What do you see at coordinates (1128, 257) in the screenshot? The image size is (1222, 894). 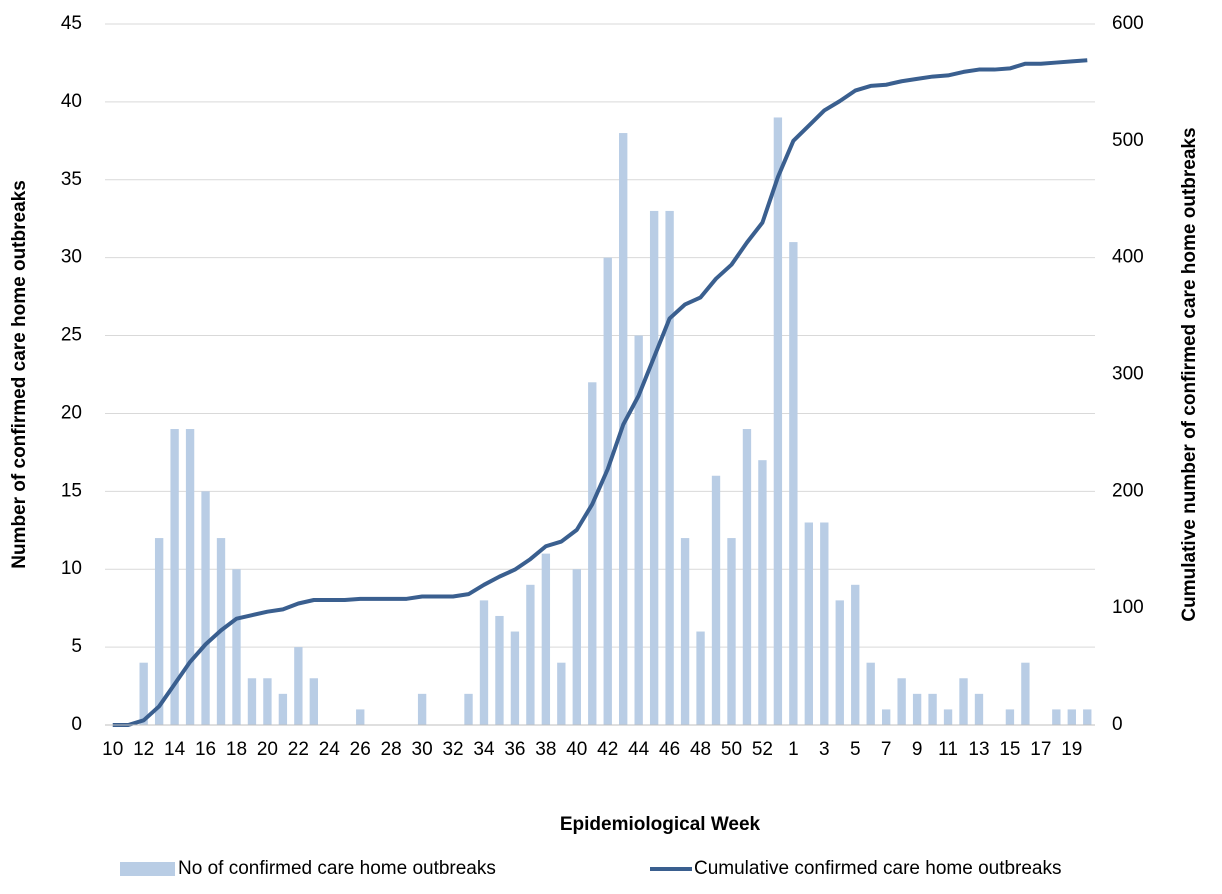 I see `y2-tick-label: 400` at bounding box center [1128, 257].